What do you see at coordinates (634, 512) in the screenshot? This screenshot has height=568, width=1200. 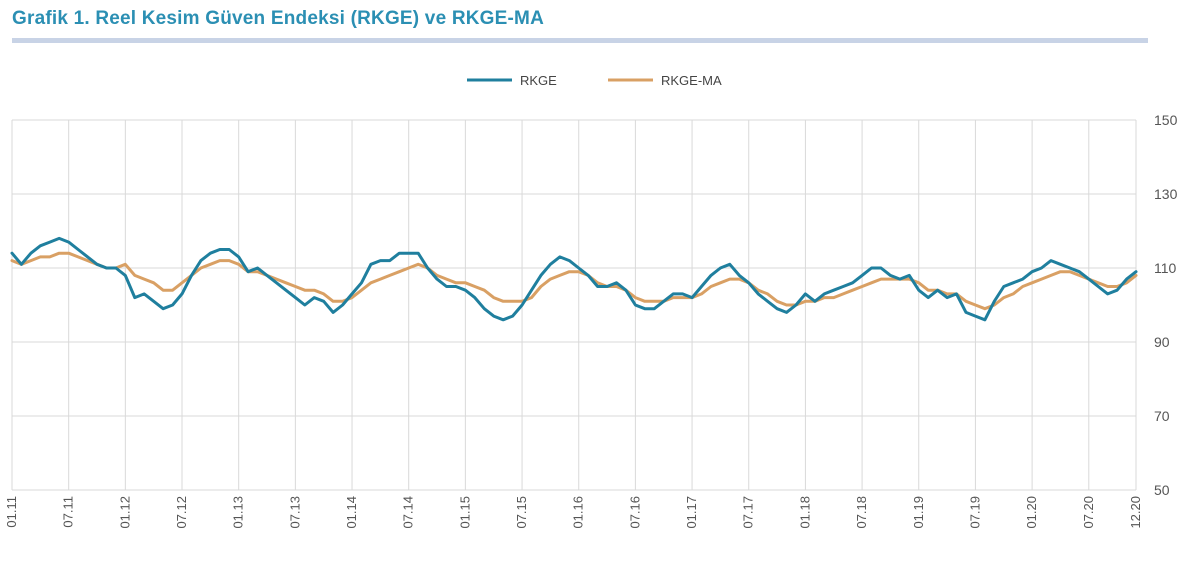 I see `x-tick-label: 07.16` at bounding box center [634, 512].